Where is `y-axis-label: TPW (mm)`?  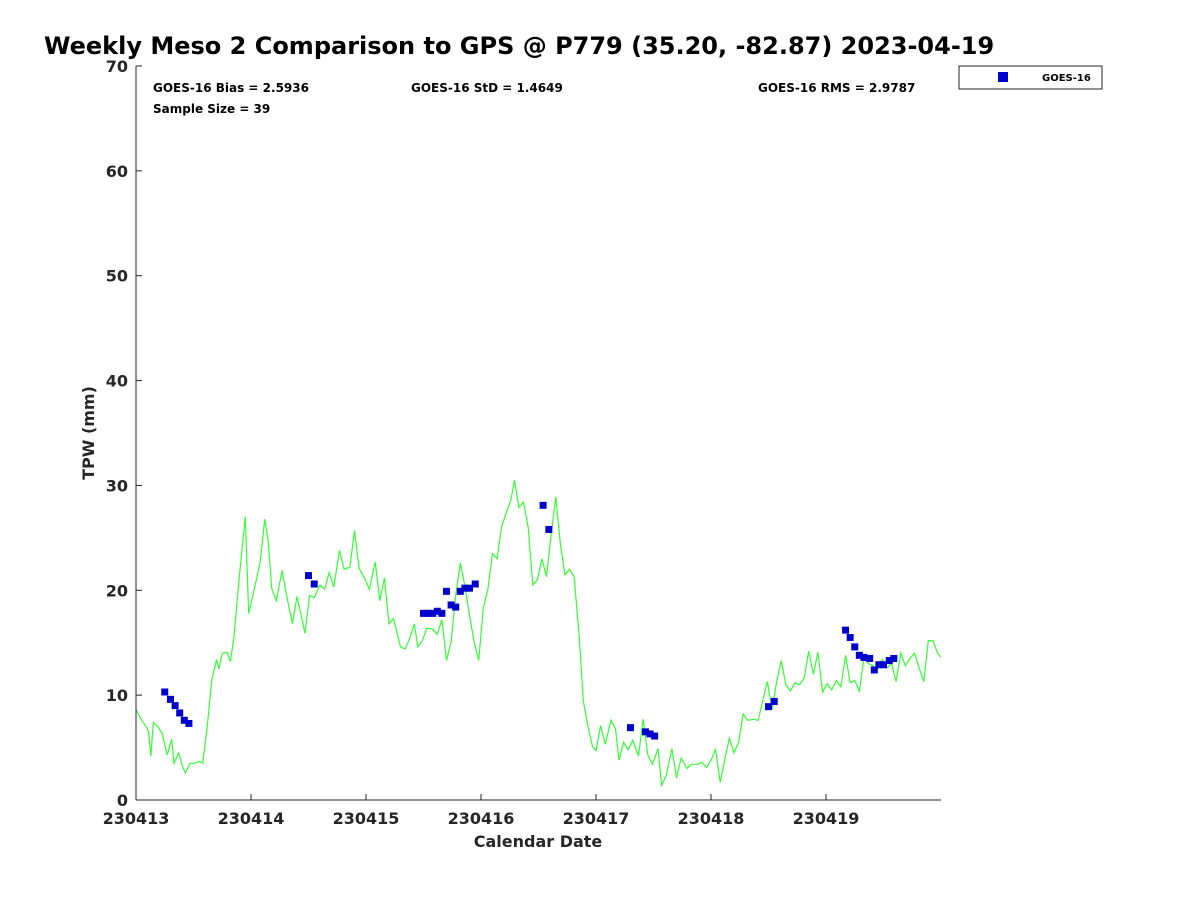 y-axis-label: TPW (mm) is located at coordinates (88, 433).